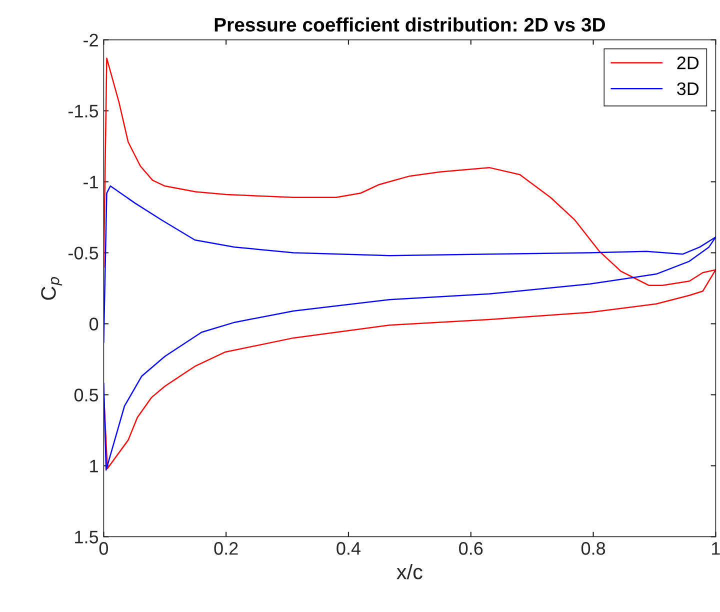 The image size is (720, 612). Describe the element at coordinates (348, 548) in the screenshot. I see `x-tick-label: 0.4` at that location.